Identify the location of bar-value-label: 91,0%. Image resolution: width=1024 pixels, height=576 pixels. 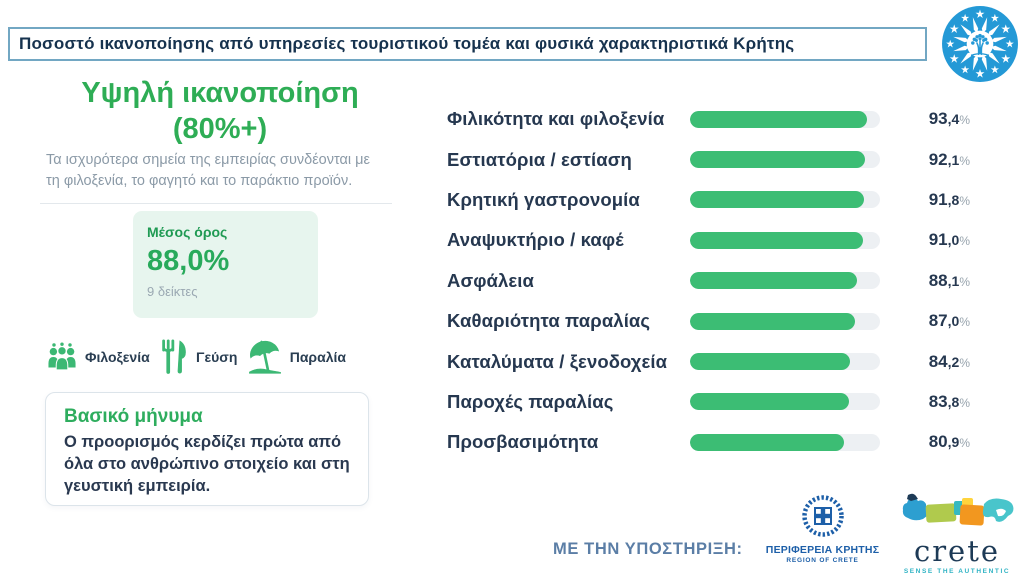
(949, 240).